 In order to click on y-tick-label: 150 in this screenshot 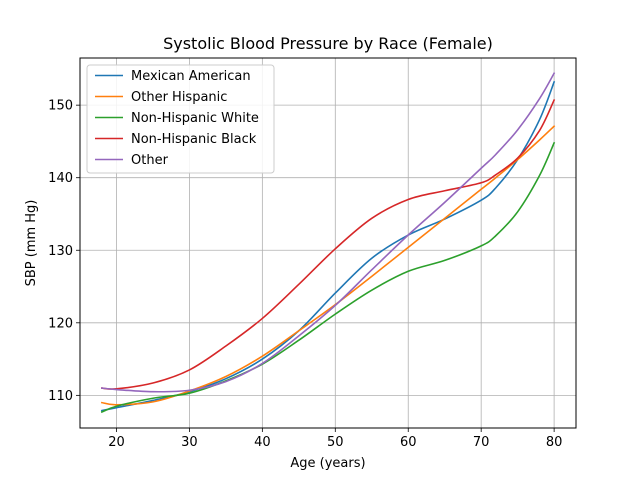, I will do `click(60, 106)`.